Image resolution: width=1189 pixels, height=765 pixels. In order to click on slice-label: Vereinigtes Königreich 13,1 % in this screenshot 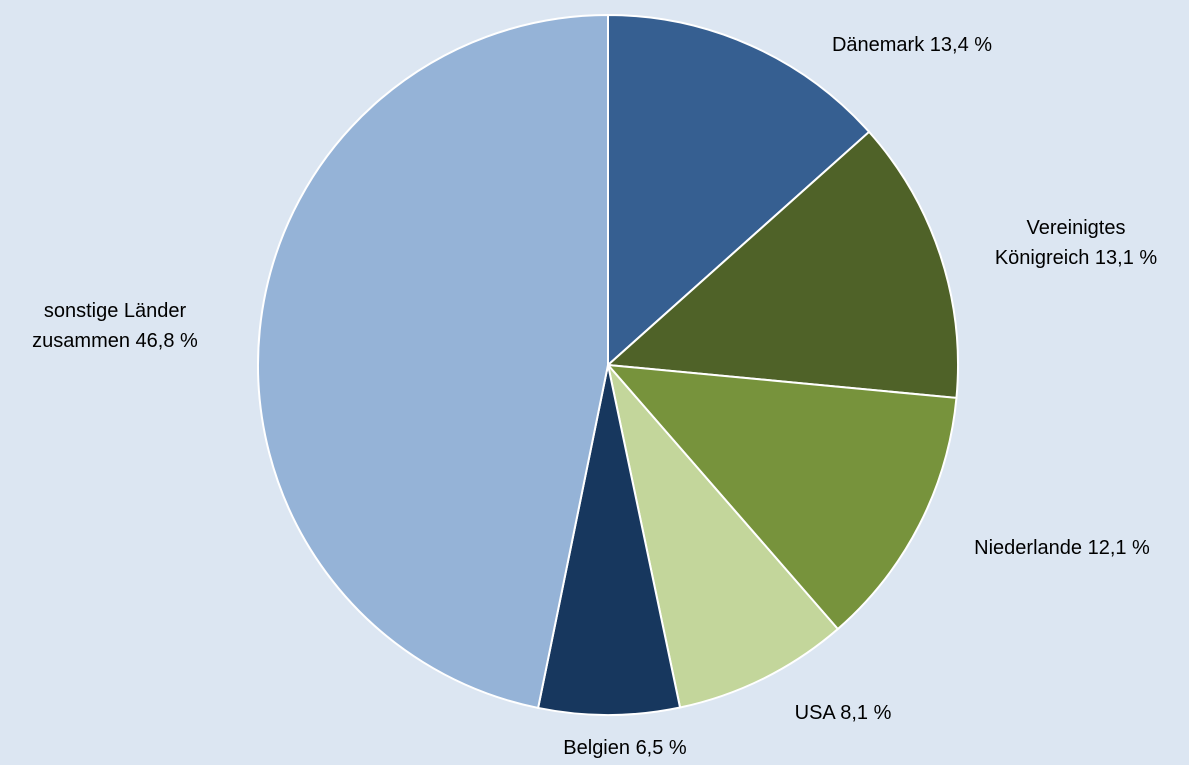, I will do `click(1076, 243)`.